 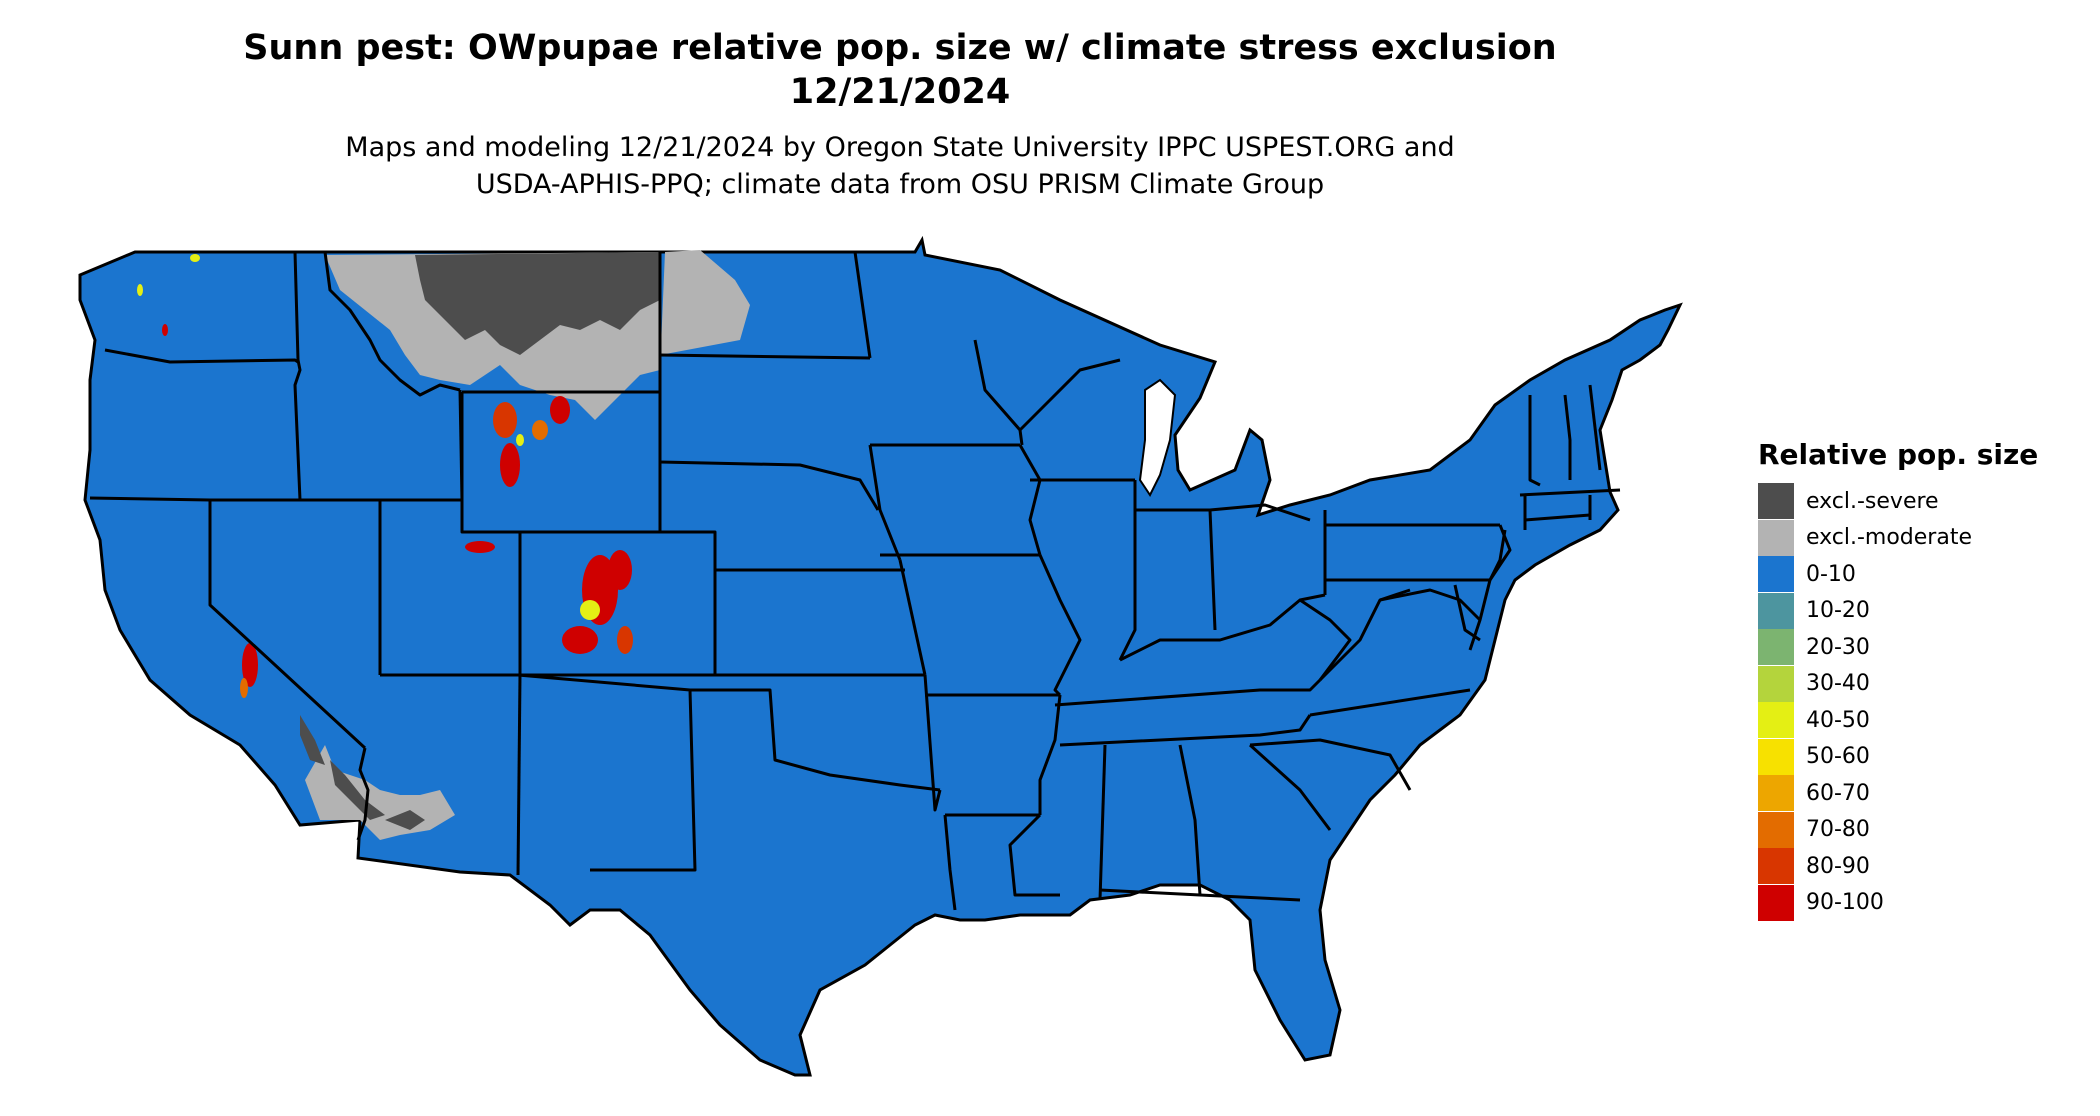 I want to click on legend-item: 80-90, so click(x=1898, y=866).